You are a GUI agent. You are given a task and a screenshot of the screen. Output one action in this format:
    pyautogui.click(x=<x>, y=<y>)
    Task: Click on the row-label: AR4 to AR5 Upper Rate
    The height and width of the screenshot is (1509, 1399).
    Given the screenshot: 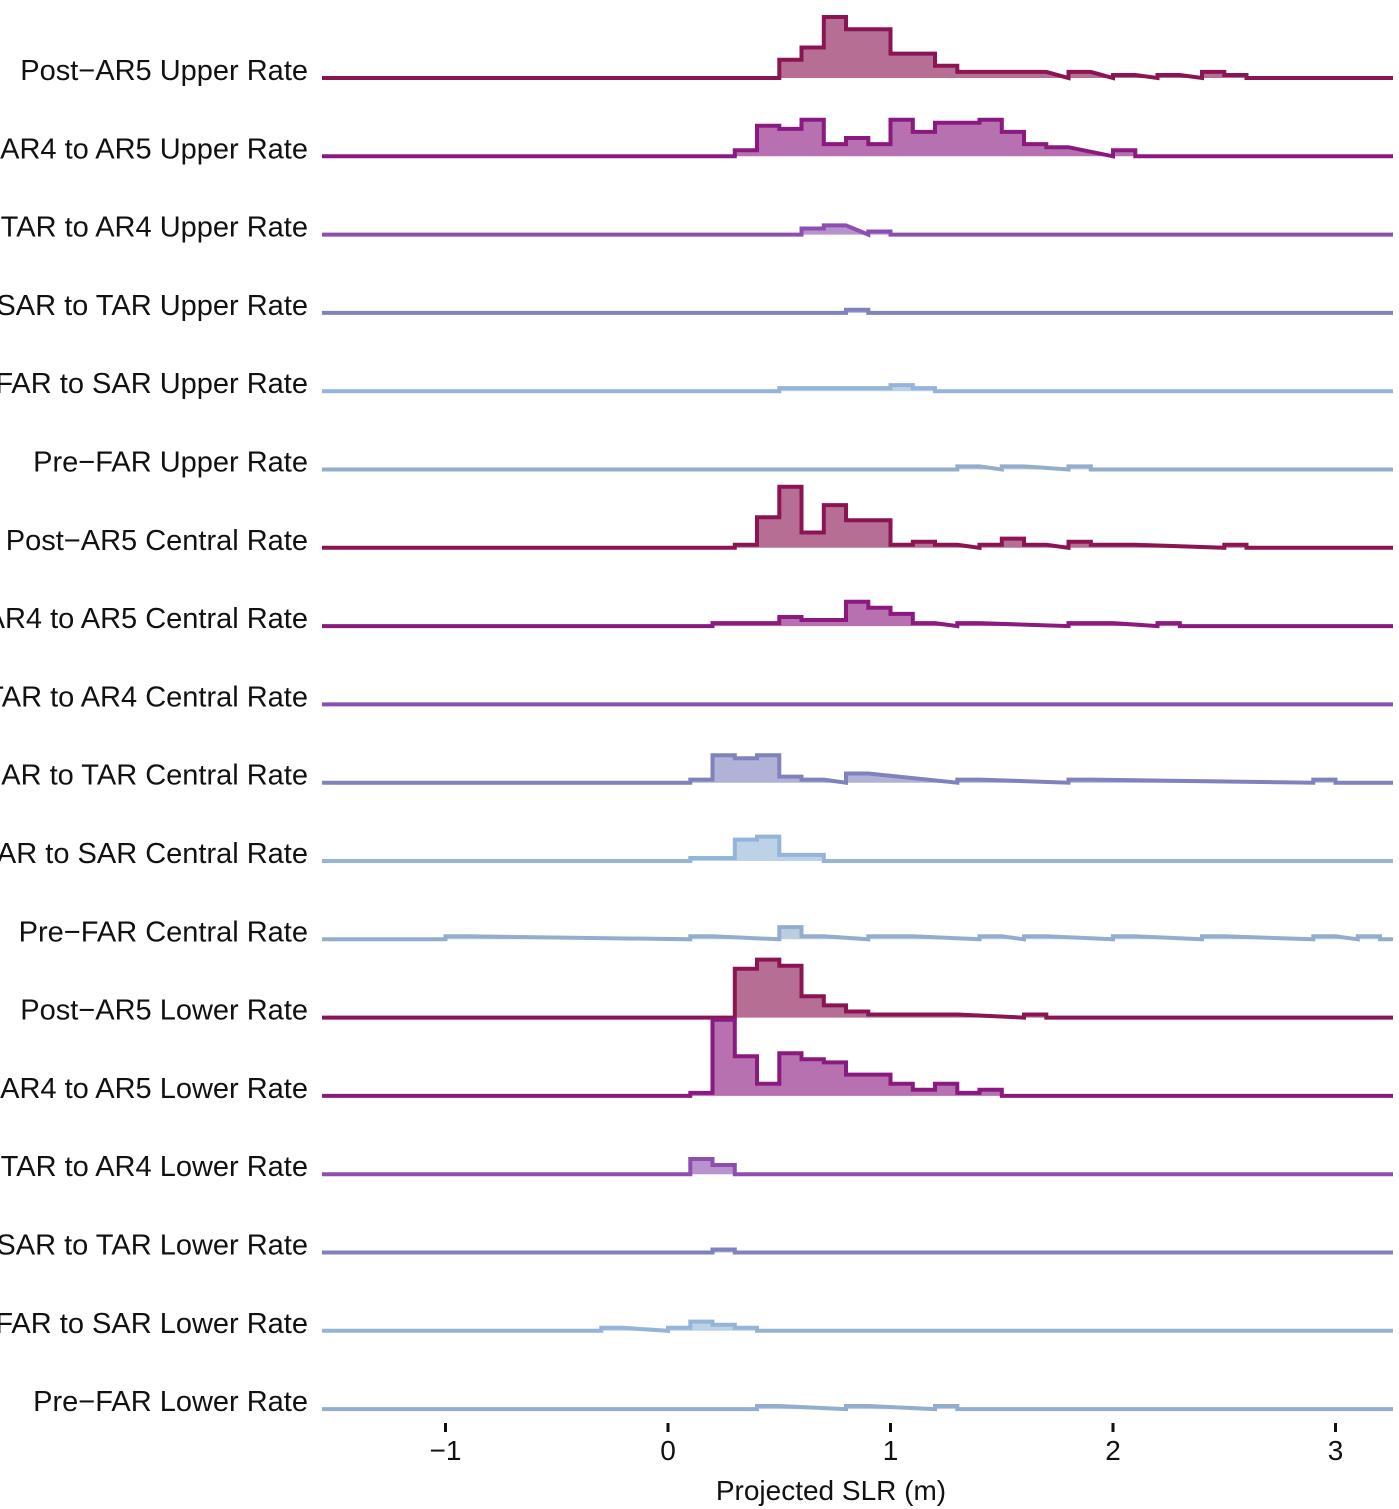 What is the action you would take?
    pyautogui.click(x=154, y=149)
    